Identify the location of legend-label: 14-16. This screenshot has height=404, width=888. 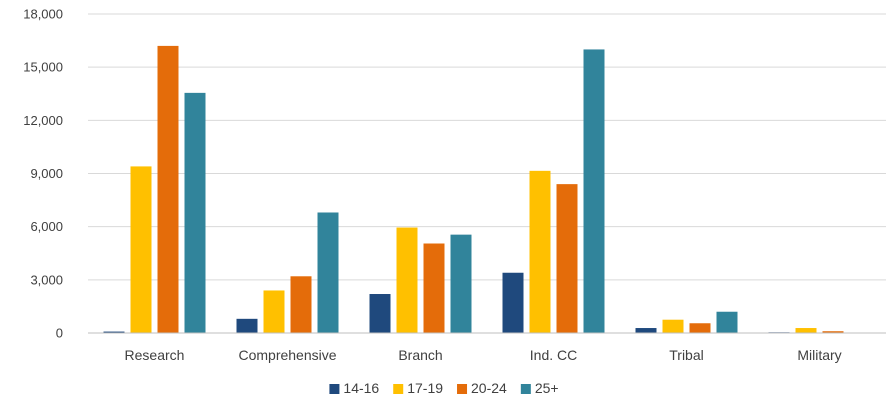
(361, 388).